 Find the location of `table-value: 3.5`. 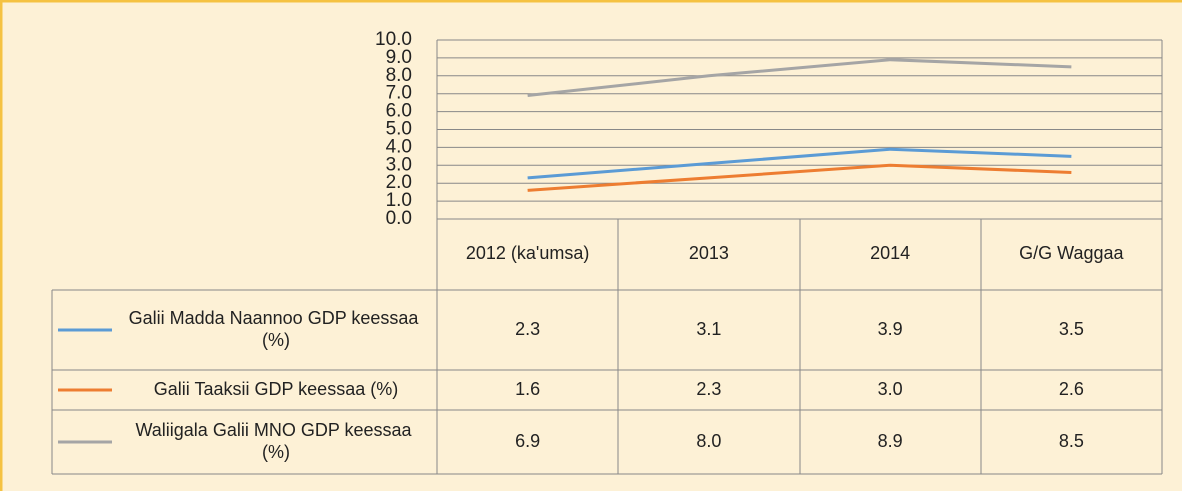

table-value: 3.5 is located at coordinates (1071, 329).